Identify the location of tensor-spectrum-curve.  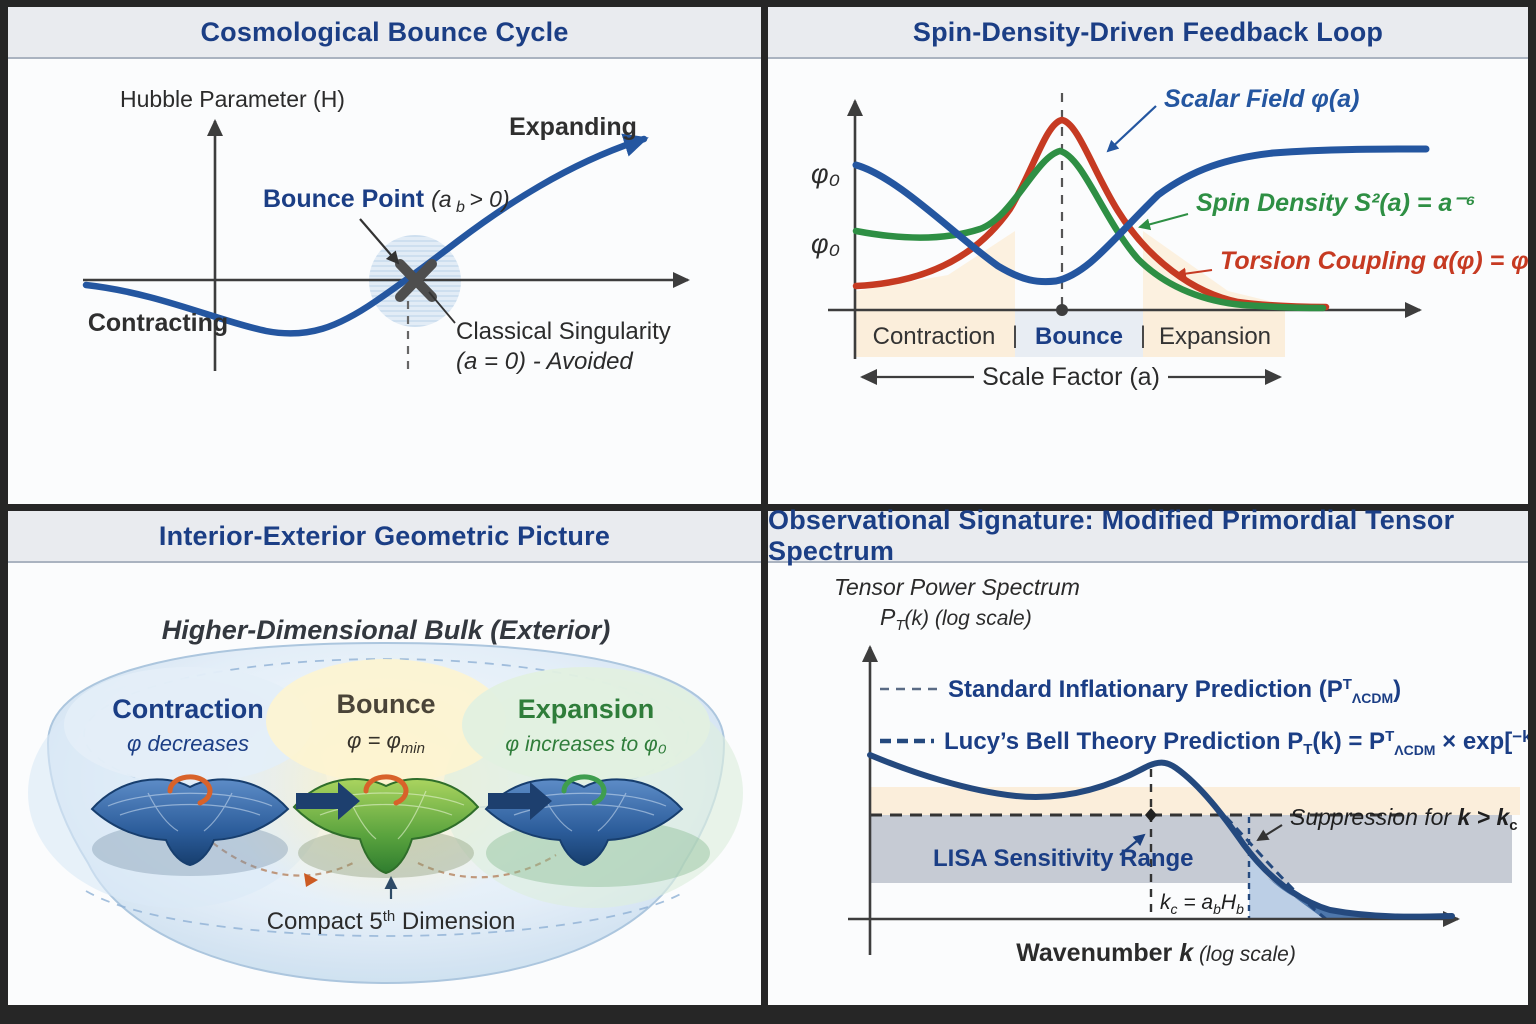
(1161, 836).